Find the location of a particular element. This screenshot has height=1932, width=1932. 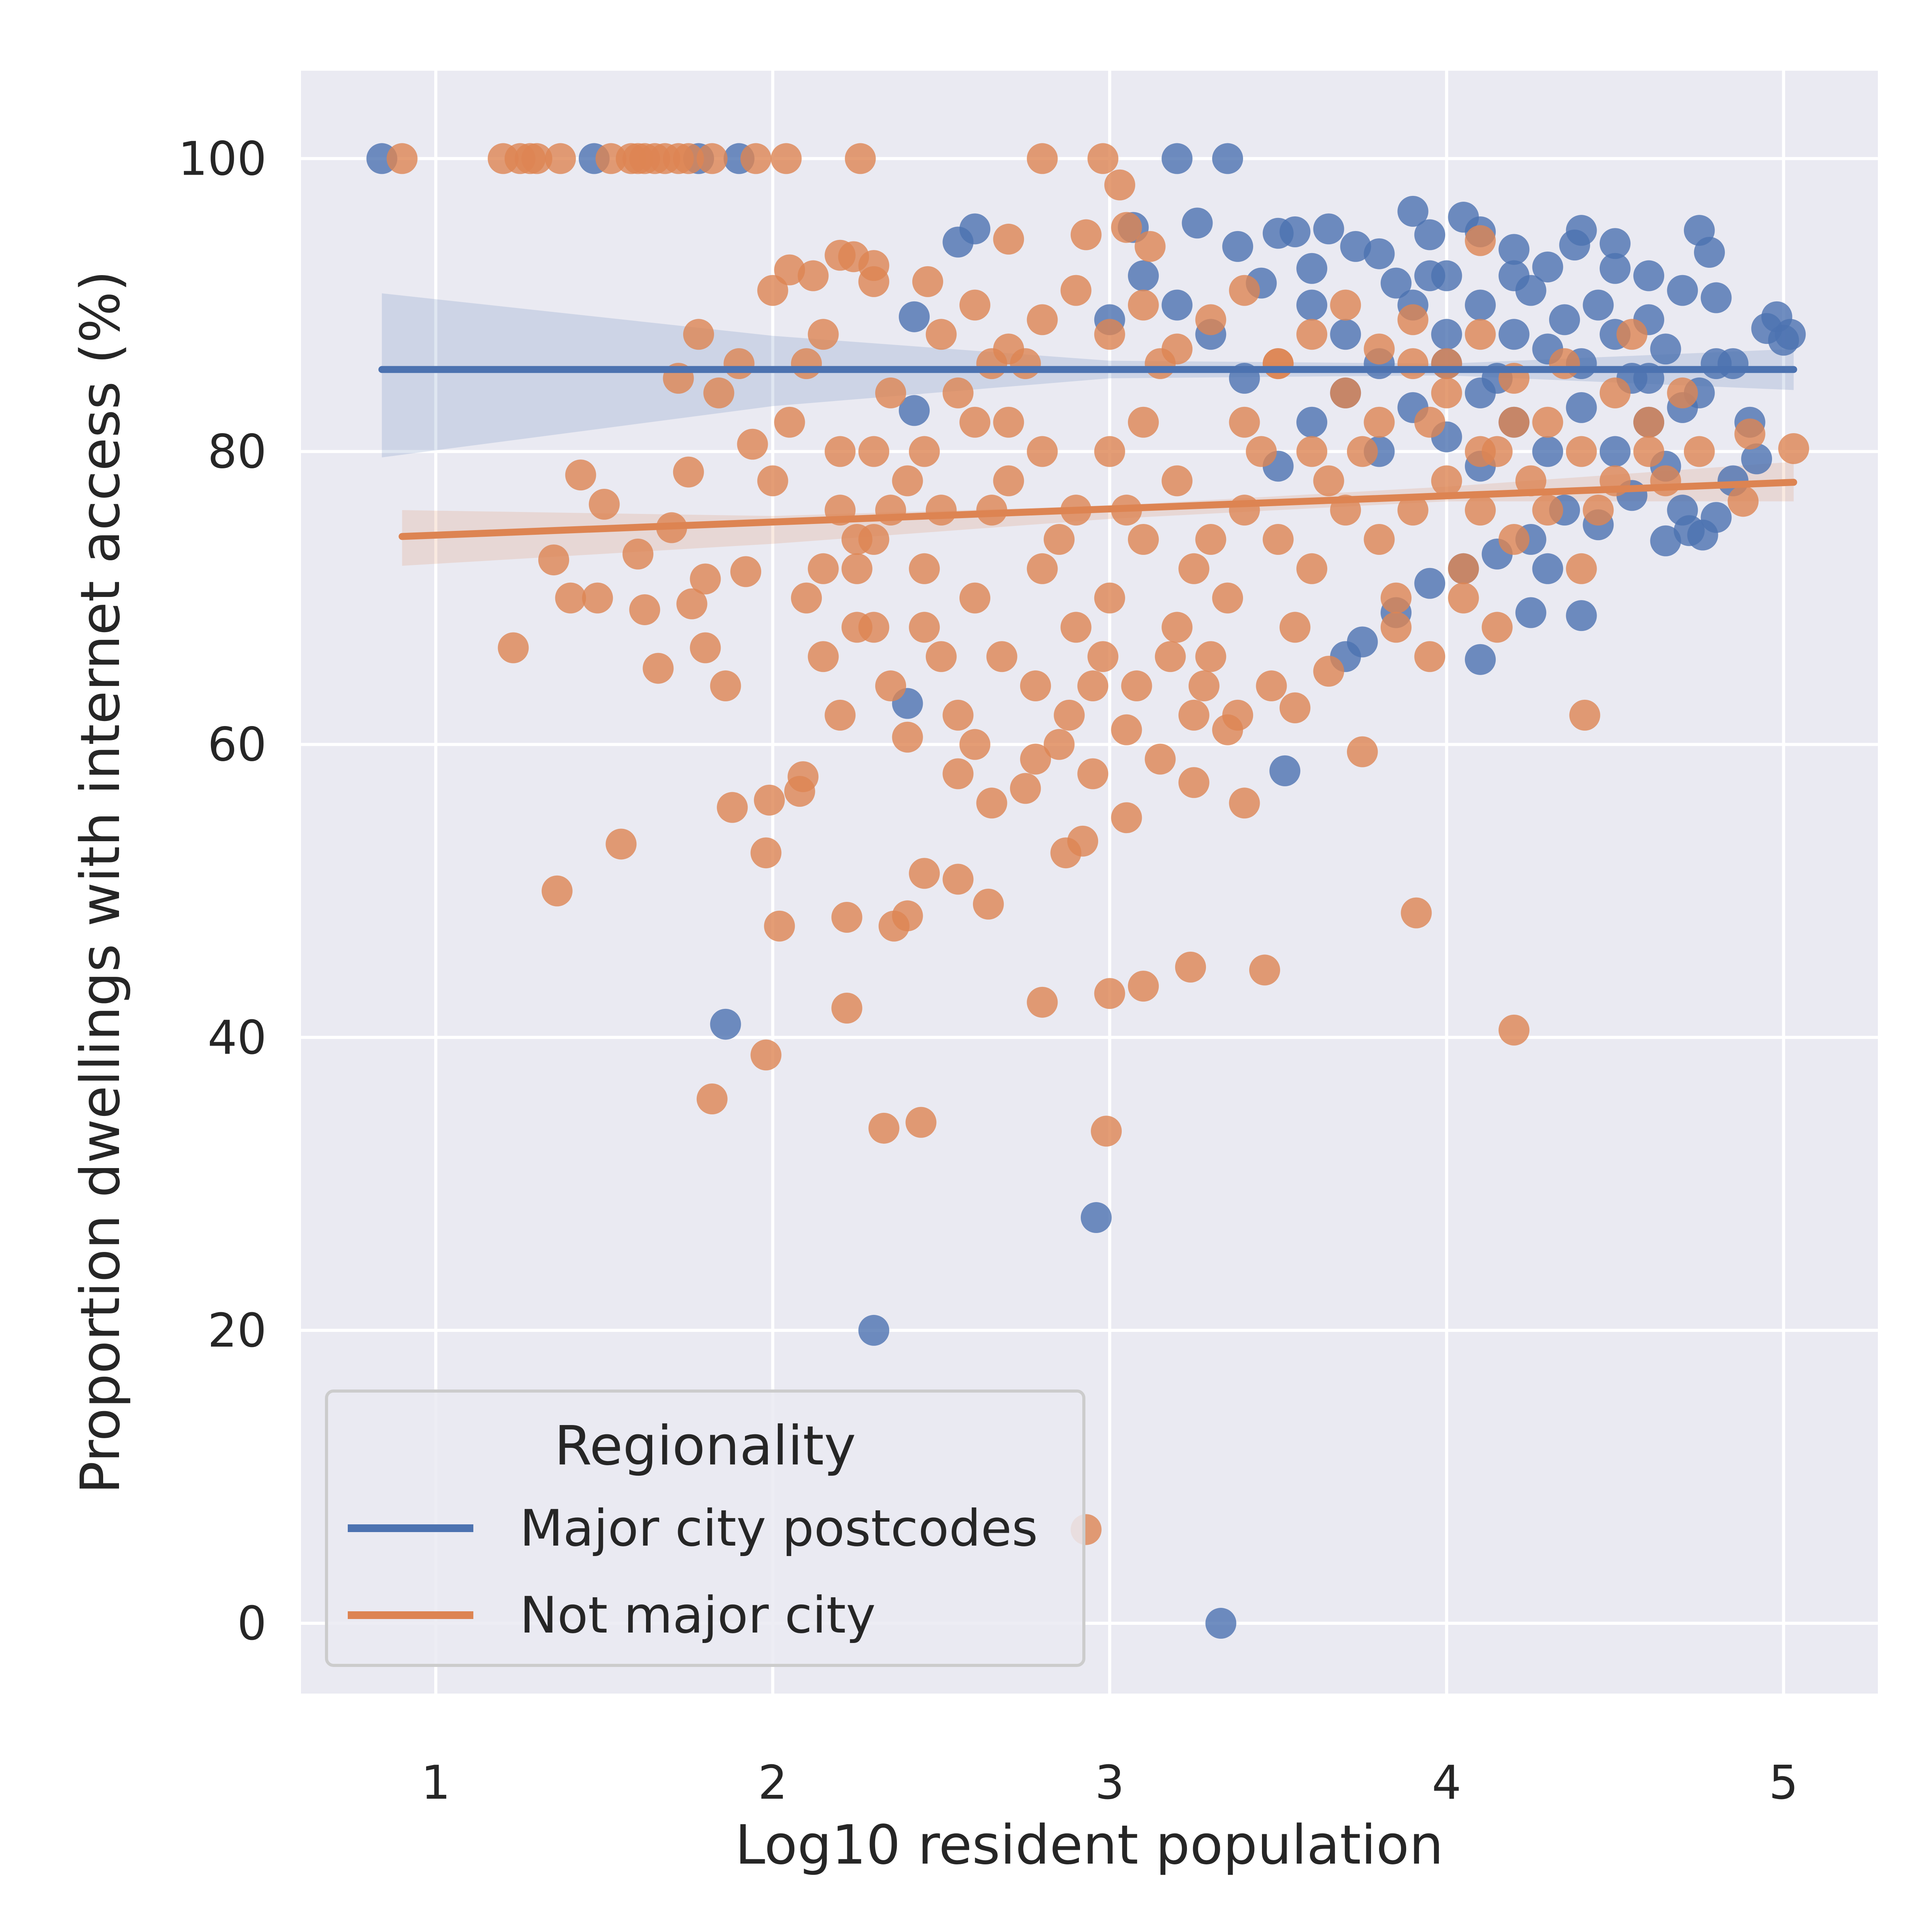

y-tick-labels: 0 20 40 60 80 100 is located at coordinates (223, 892).